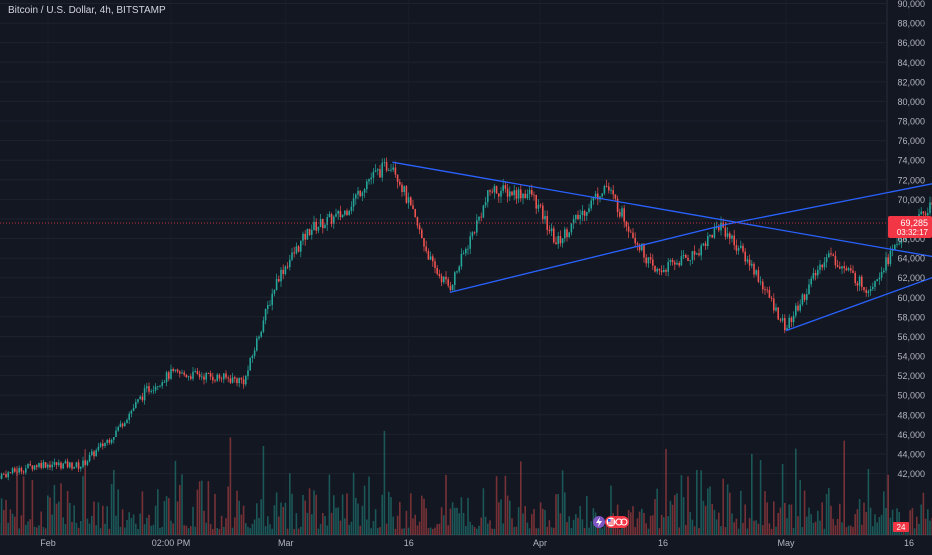 This screenshot has height=555, width=932. I want to click on price-tick-label: 64,000, so click(911, 259).